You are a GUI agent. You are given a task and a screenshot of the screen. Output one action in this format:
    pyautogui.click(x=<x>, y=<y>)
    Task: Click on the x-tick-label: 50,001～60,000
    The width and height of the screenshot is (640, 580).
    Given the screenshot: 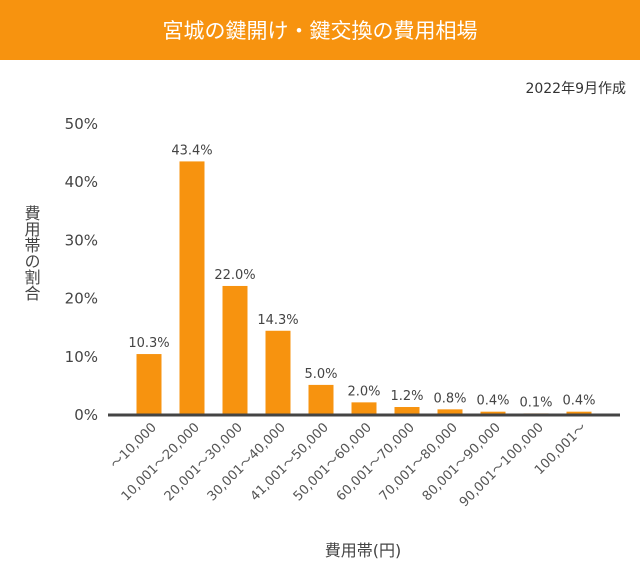 What is the action you would take?
    pyautogui.click(x=333, y=462)
    